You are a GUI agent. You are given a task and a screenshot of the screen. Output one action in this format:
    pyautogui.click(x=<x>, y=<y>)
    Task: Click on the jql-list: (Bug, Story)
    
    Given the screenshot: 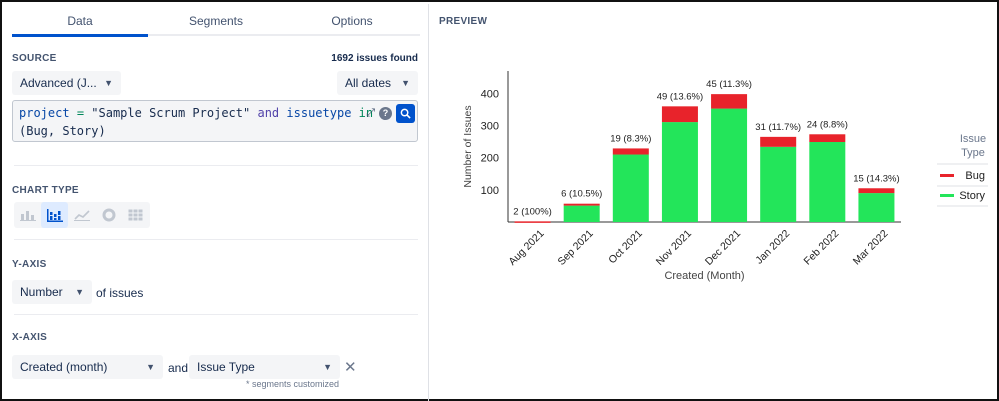 What is the action you would take?
    pyautogui.click(x=62, y=131)
    